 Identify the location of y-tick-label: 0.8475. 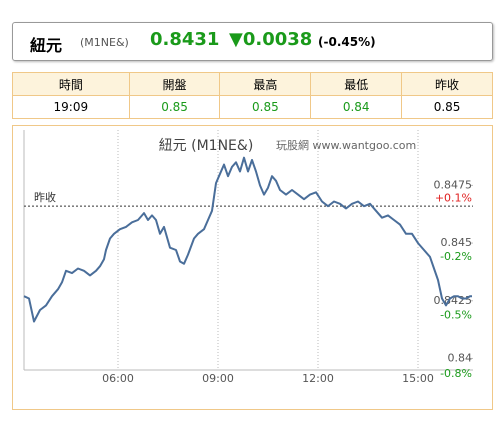
(453, 184).